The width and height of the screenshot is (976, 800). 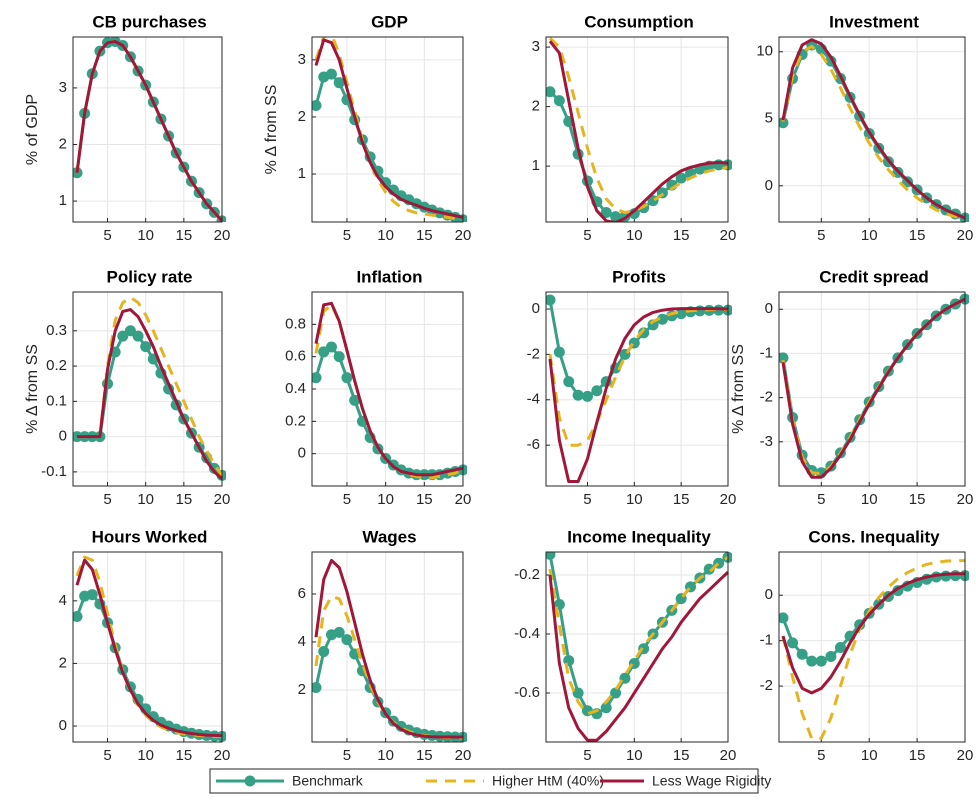 I want to click on y-tick-label: -6, so click(x=533, y=444).